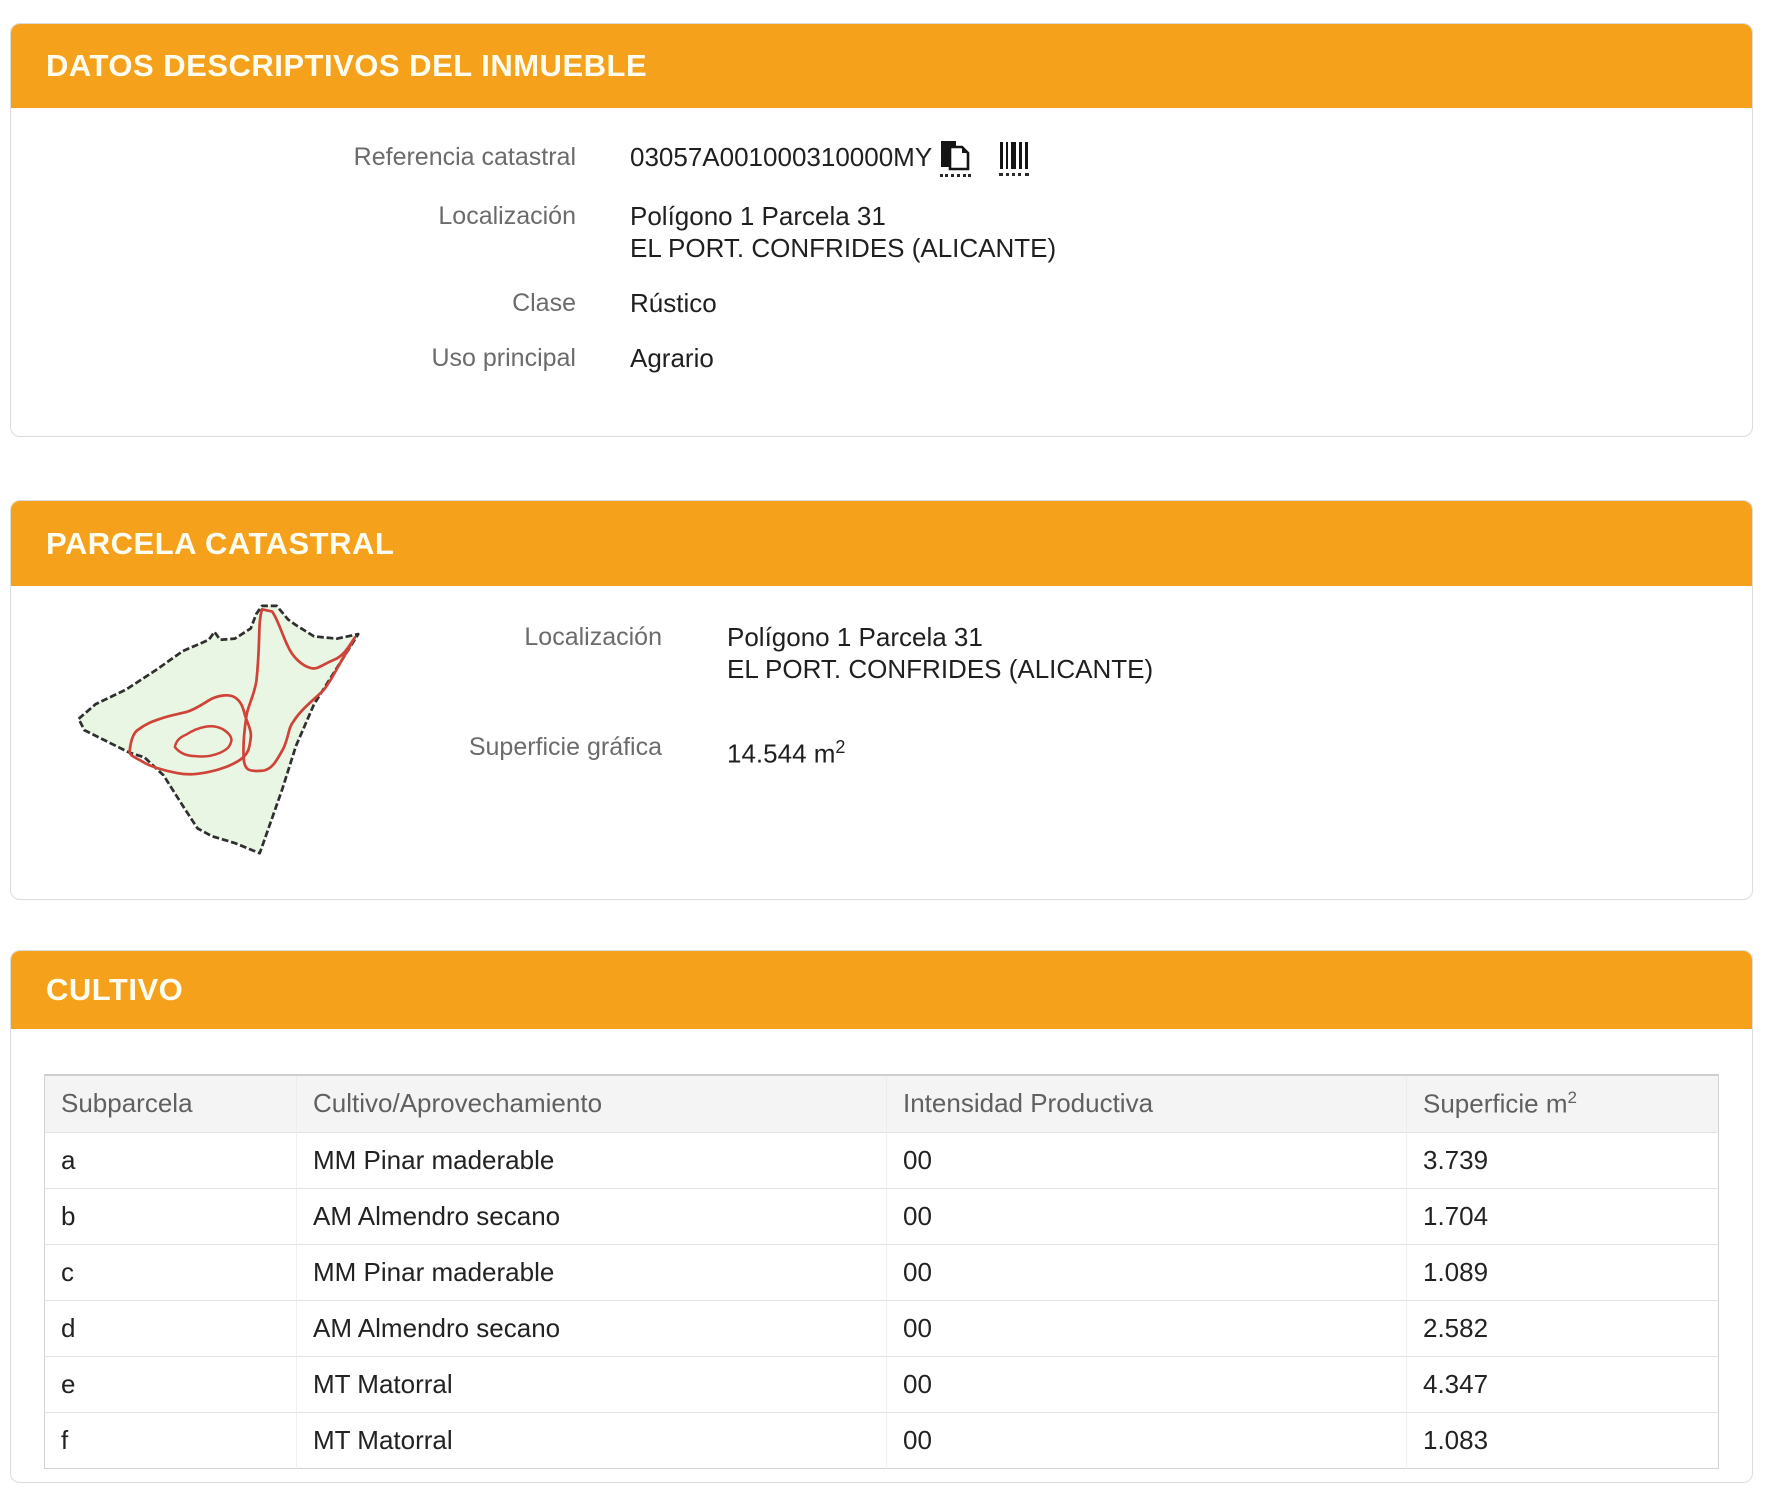 This screenshot has height=1500, width=1779. I want to click on cell-subparcela: b, so click(170, 1215).